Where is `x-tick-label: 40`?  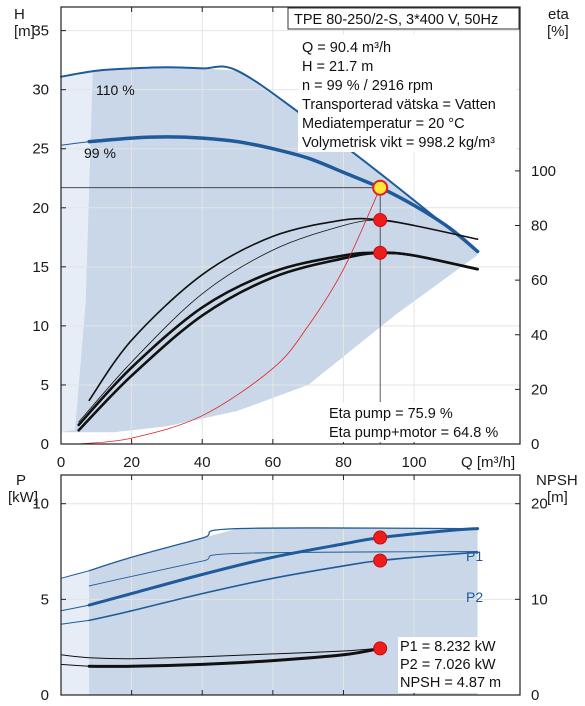 x-tick-label: 40 is located at coordinates (202, 462).